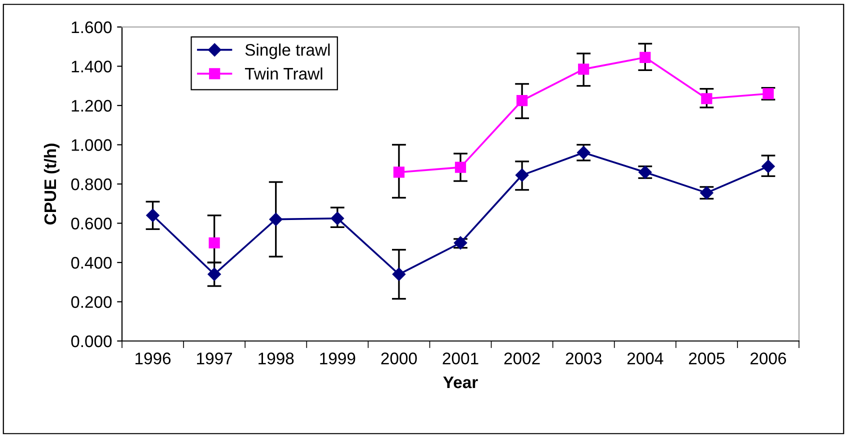 This screenshot has height=438, width=847. What do you see at coordinates (338, 358) in the screenshot?
I see `x-tick-label: 1999` at bounding box center [338, 358].